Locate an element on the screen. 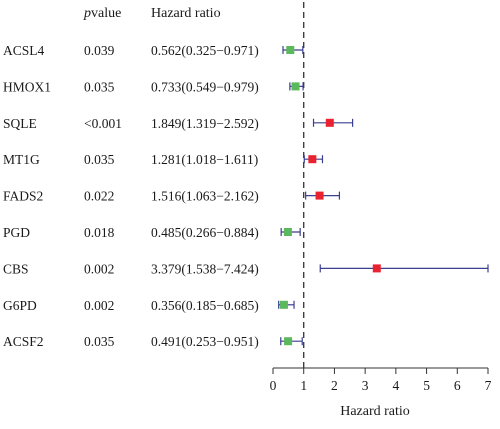 The image size is (500, 429). gene-label: SQLE is located at coordinates (20, 123).